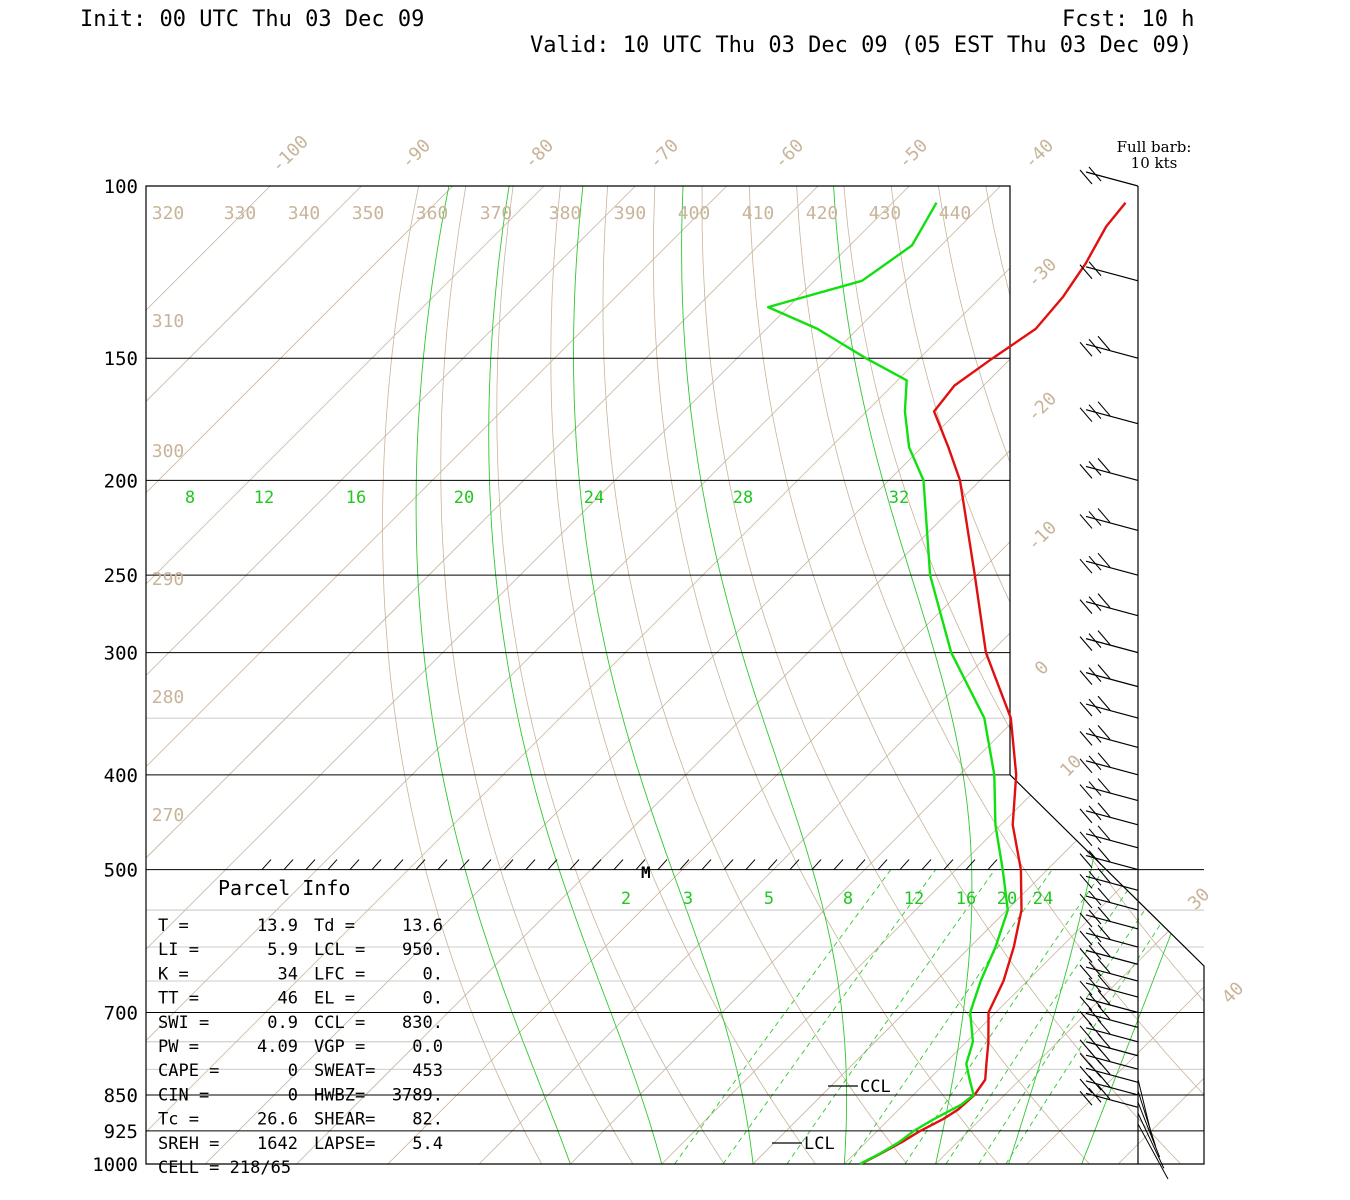  I want to click on pressure-tick-label: 150, so click(121, 359).